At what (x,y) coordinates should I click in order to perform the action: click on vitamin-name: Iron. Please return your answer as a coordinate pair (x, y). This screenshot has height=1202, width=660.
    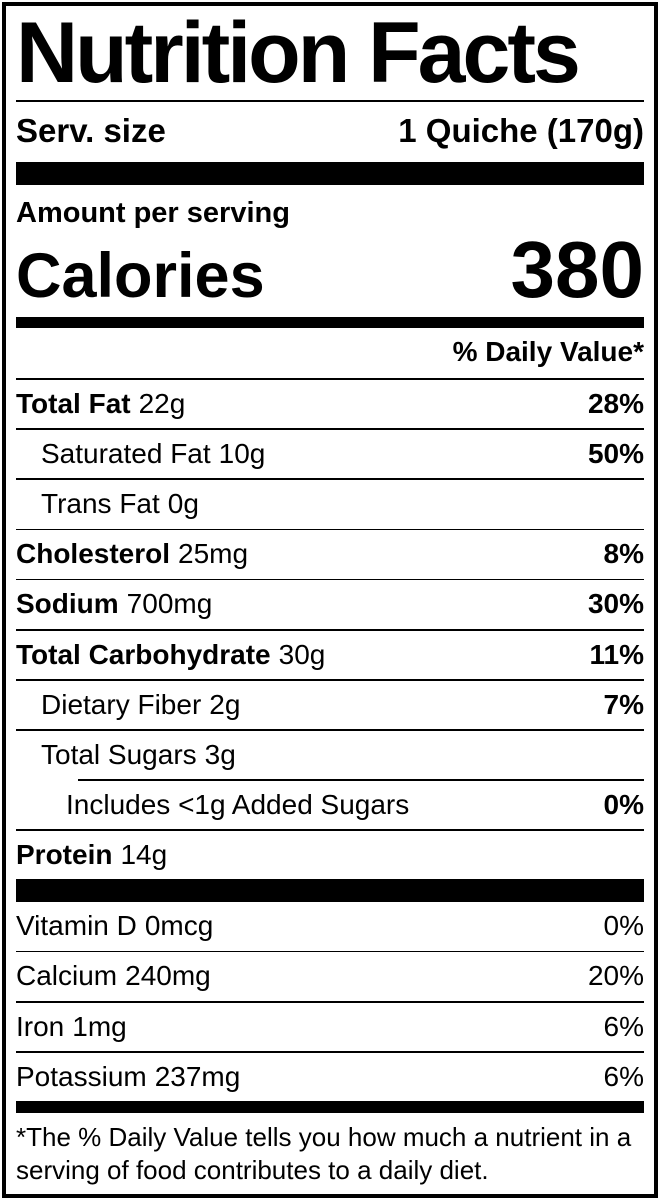
    Looking at the image, I should click on (40, 1026).